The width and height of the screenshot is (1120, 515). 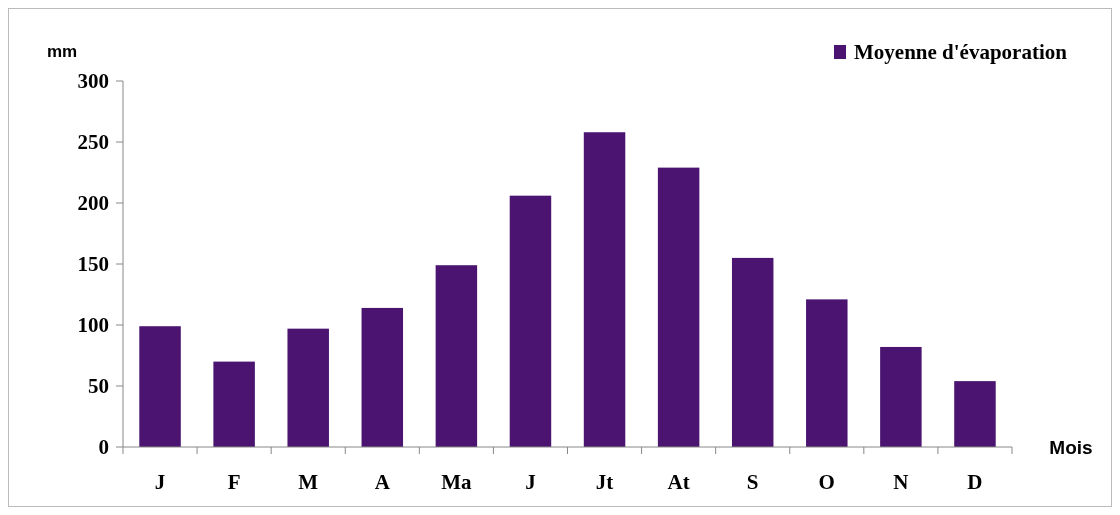 What do you see at coordinates (1071, 447) in the screenshot?
I see `x-axis-title: Mois` at bounding box center [1071, 447].